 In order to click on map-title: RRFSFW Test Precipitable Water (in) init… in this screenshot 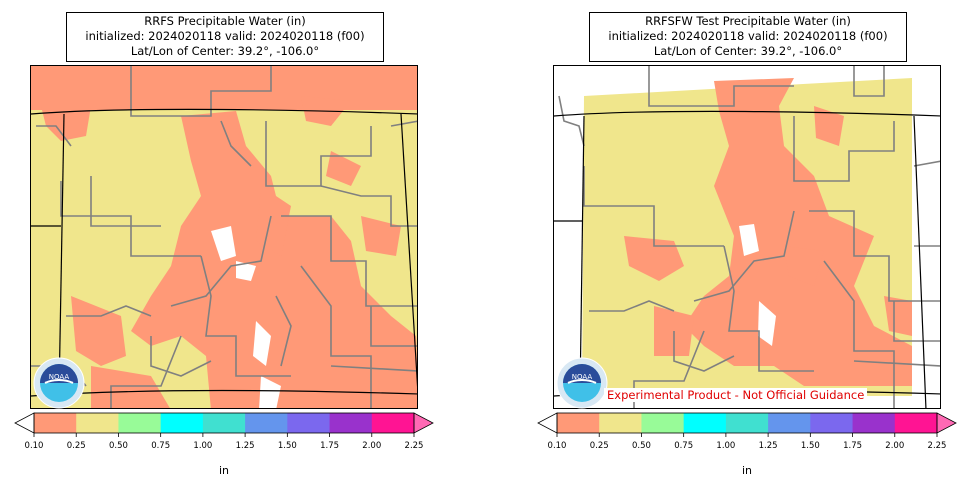, I will do `click(748, 37)`.